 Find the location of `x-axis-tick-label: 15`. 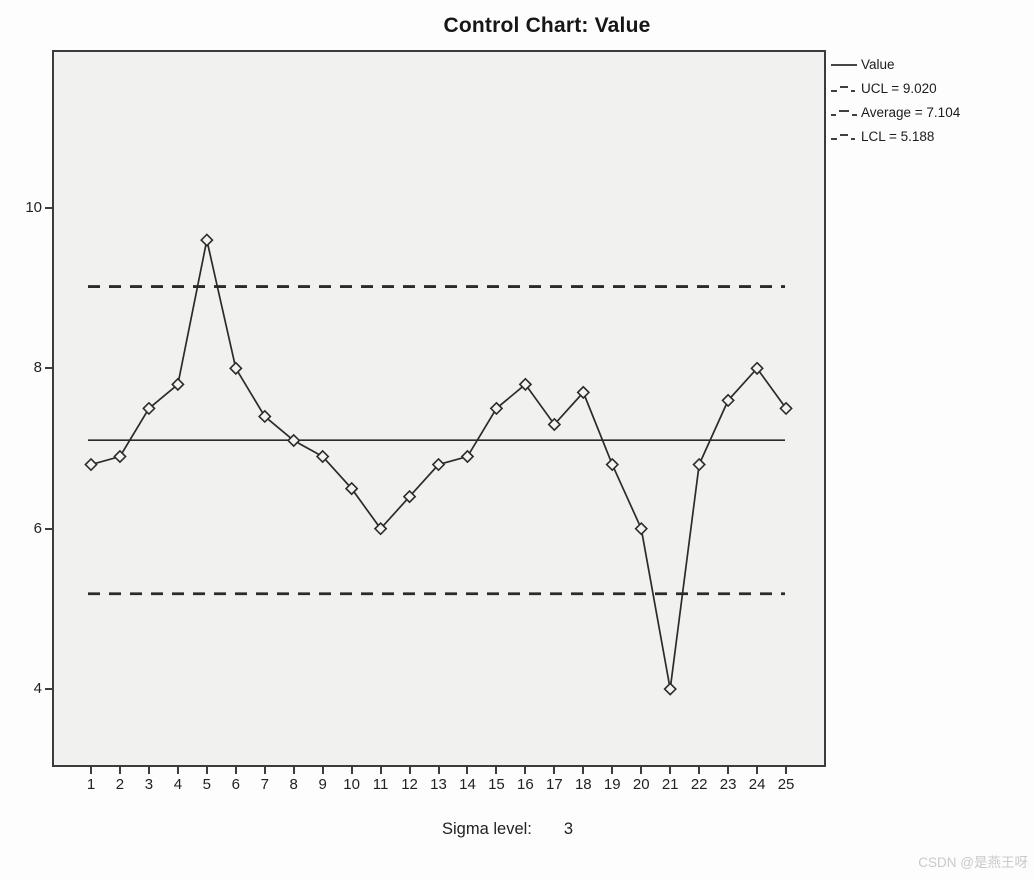

x-axis-tick-label: 15 is located at coordinates (496, 784).